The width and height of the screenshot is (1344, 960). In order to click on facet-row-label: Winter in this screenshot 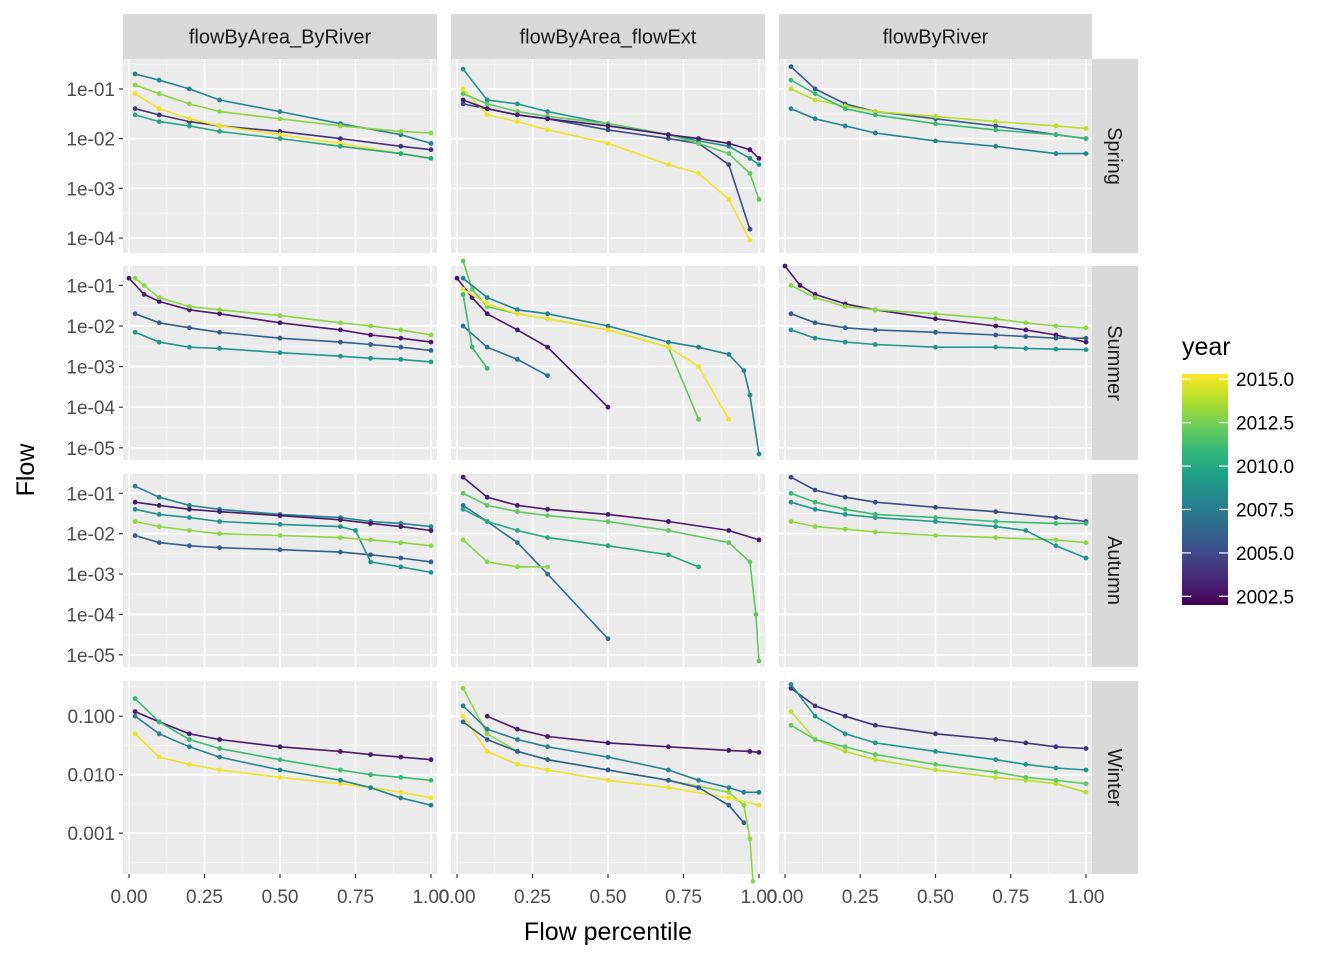, I will do `click(1114, 778)`.